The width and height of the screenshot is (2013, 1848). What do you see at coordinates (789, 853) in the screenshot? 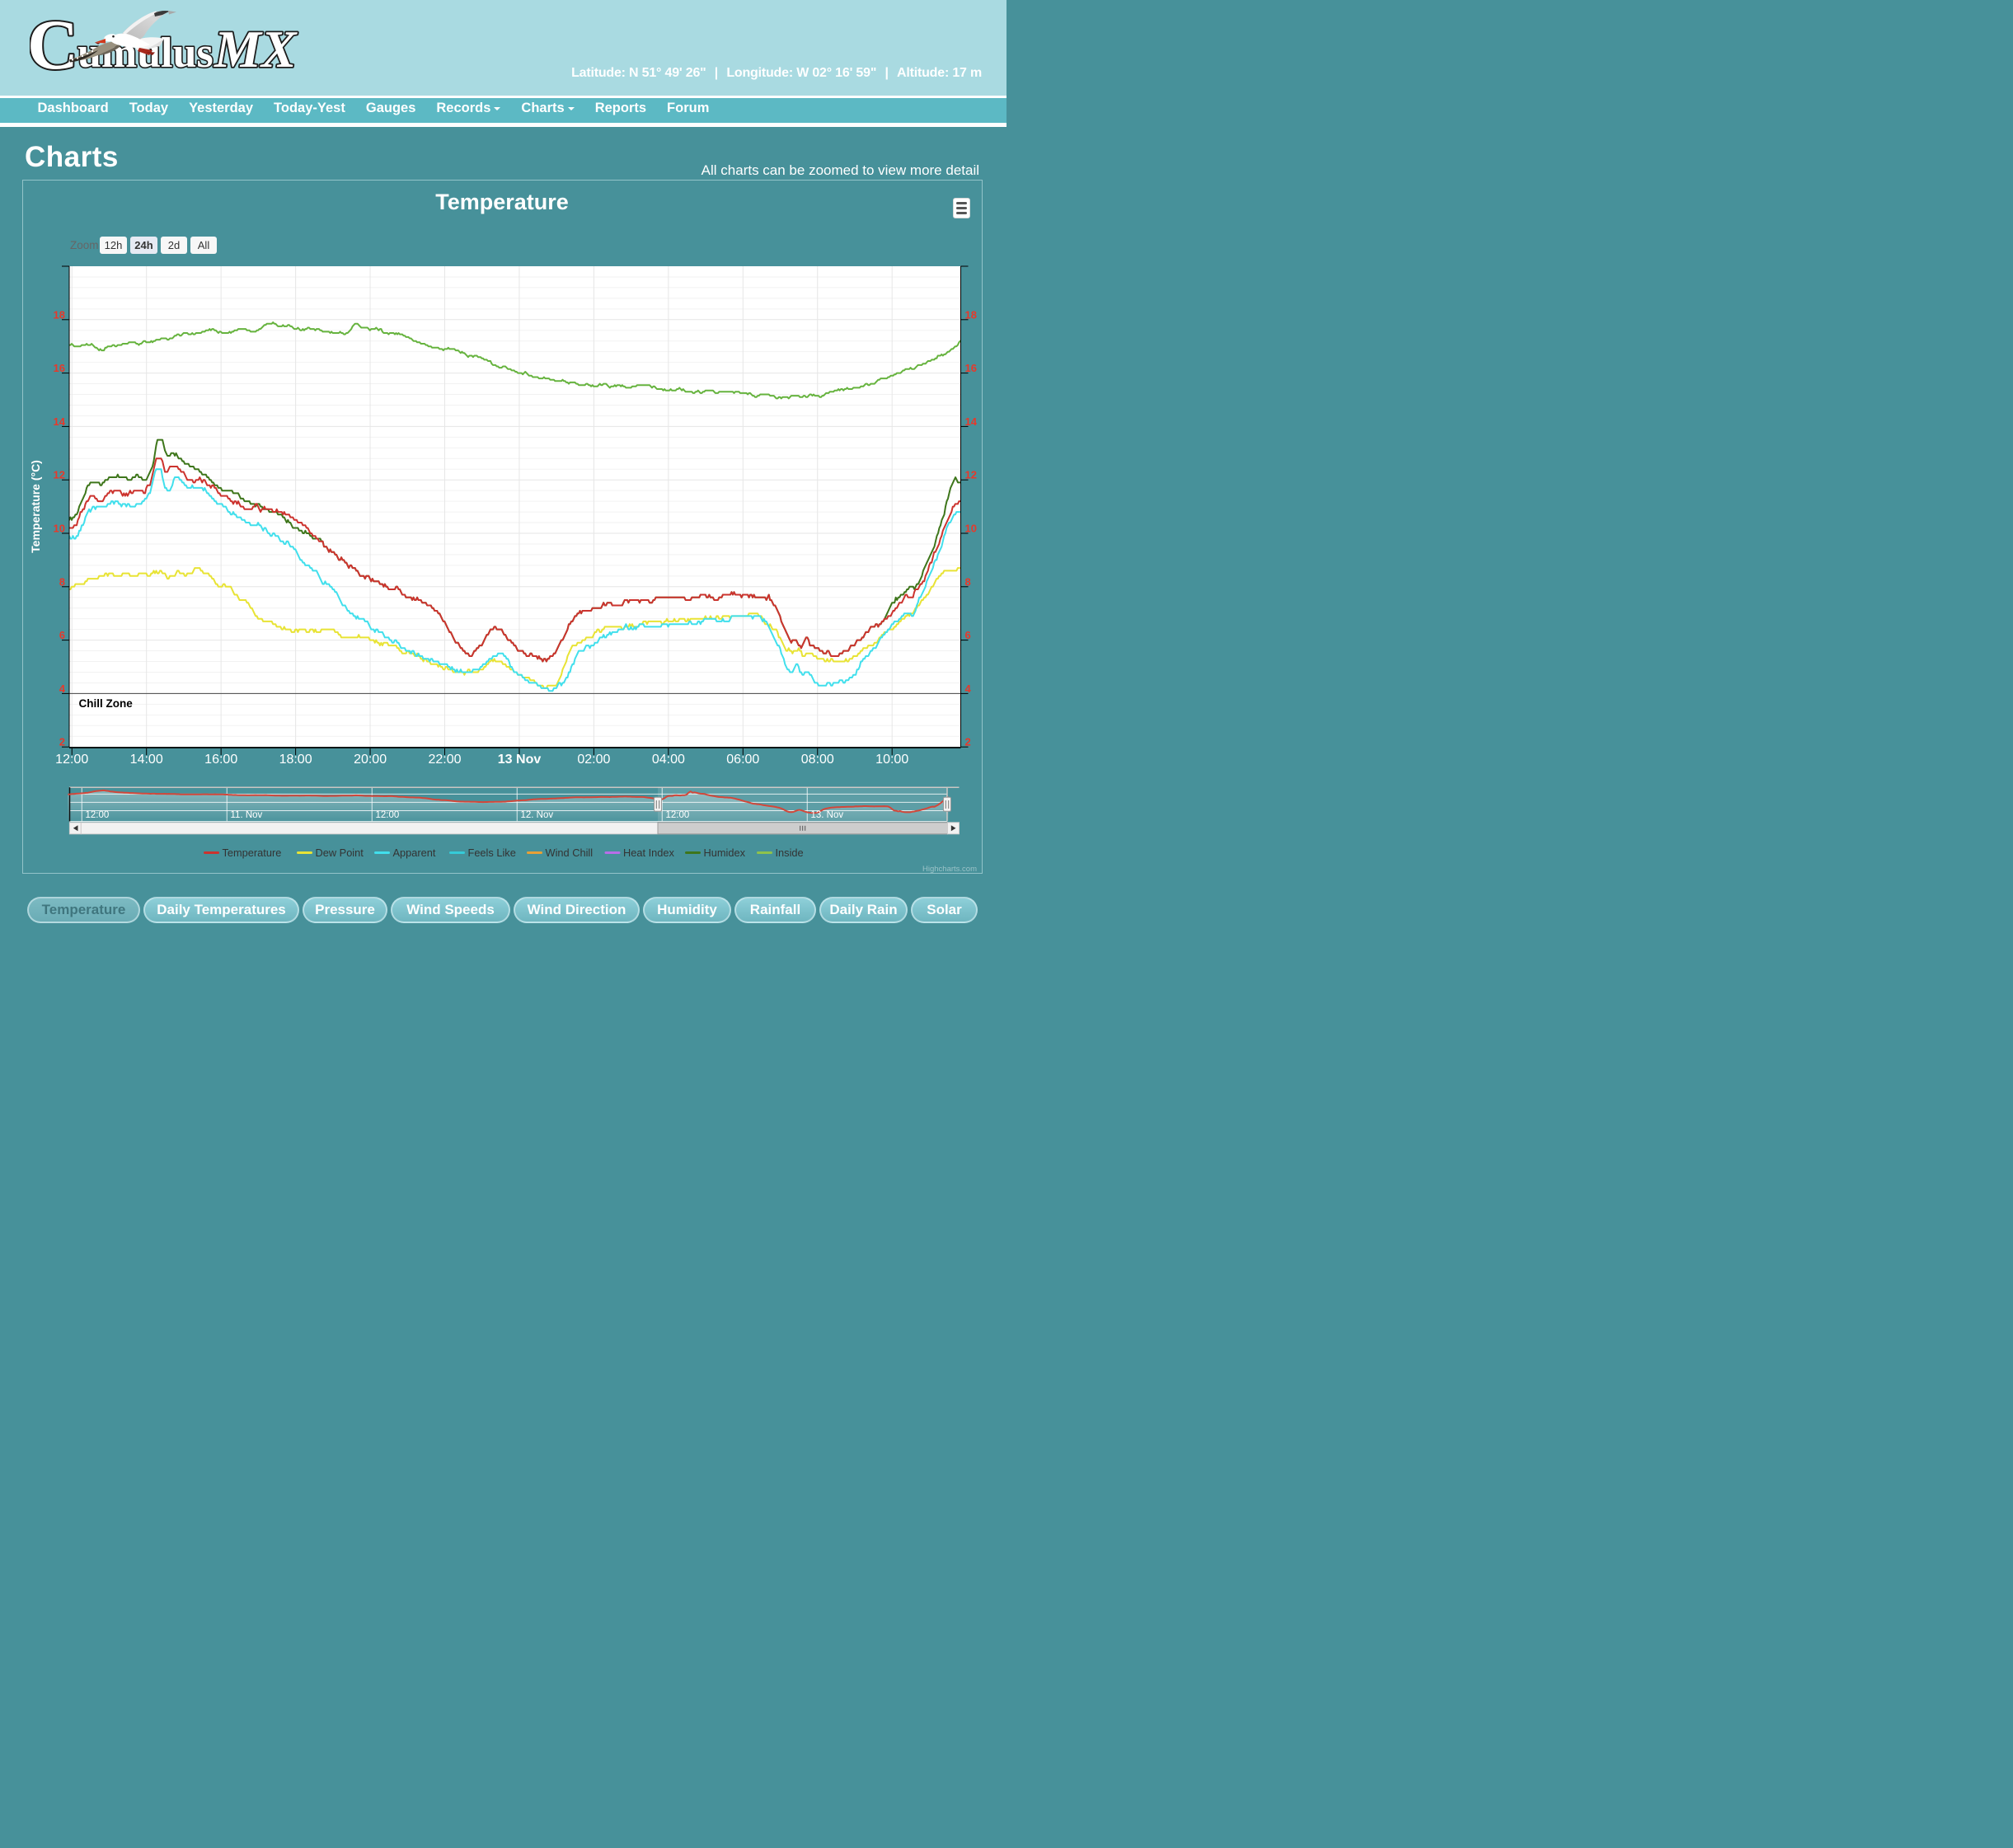
I see `svg-text: Inside` at bounding box center [789, 853].